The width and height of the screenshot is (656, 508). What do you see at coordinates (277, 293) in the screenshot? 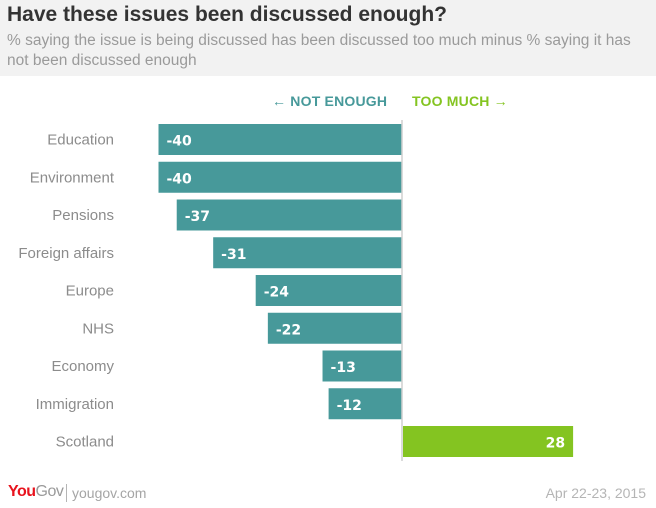
I see `value-label: -24` at bounding box center [277, 293].